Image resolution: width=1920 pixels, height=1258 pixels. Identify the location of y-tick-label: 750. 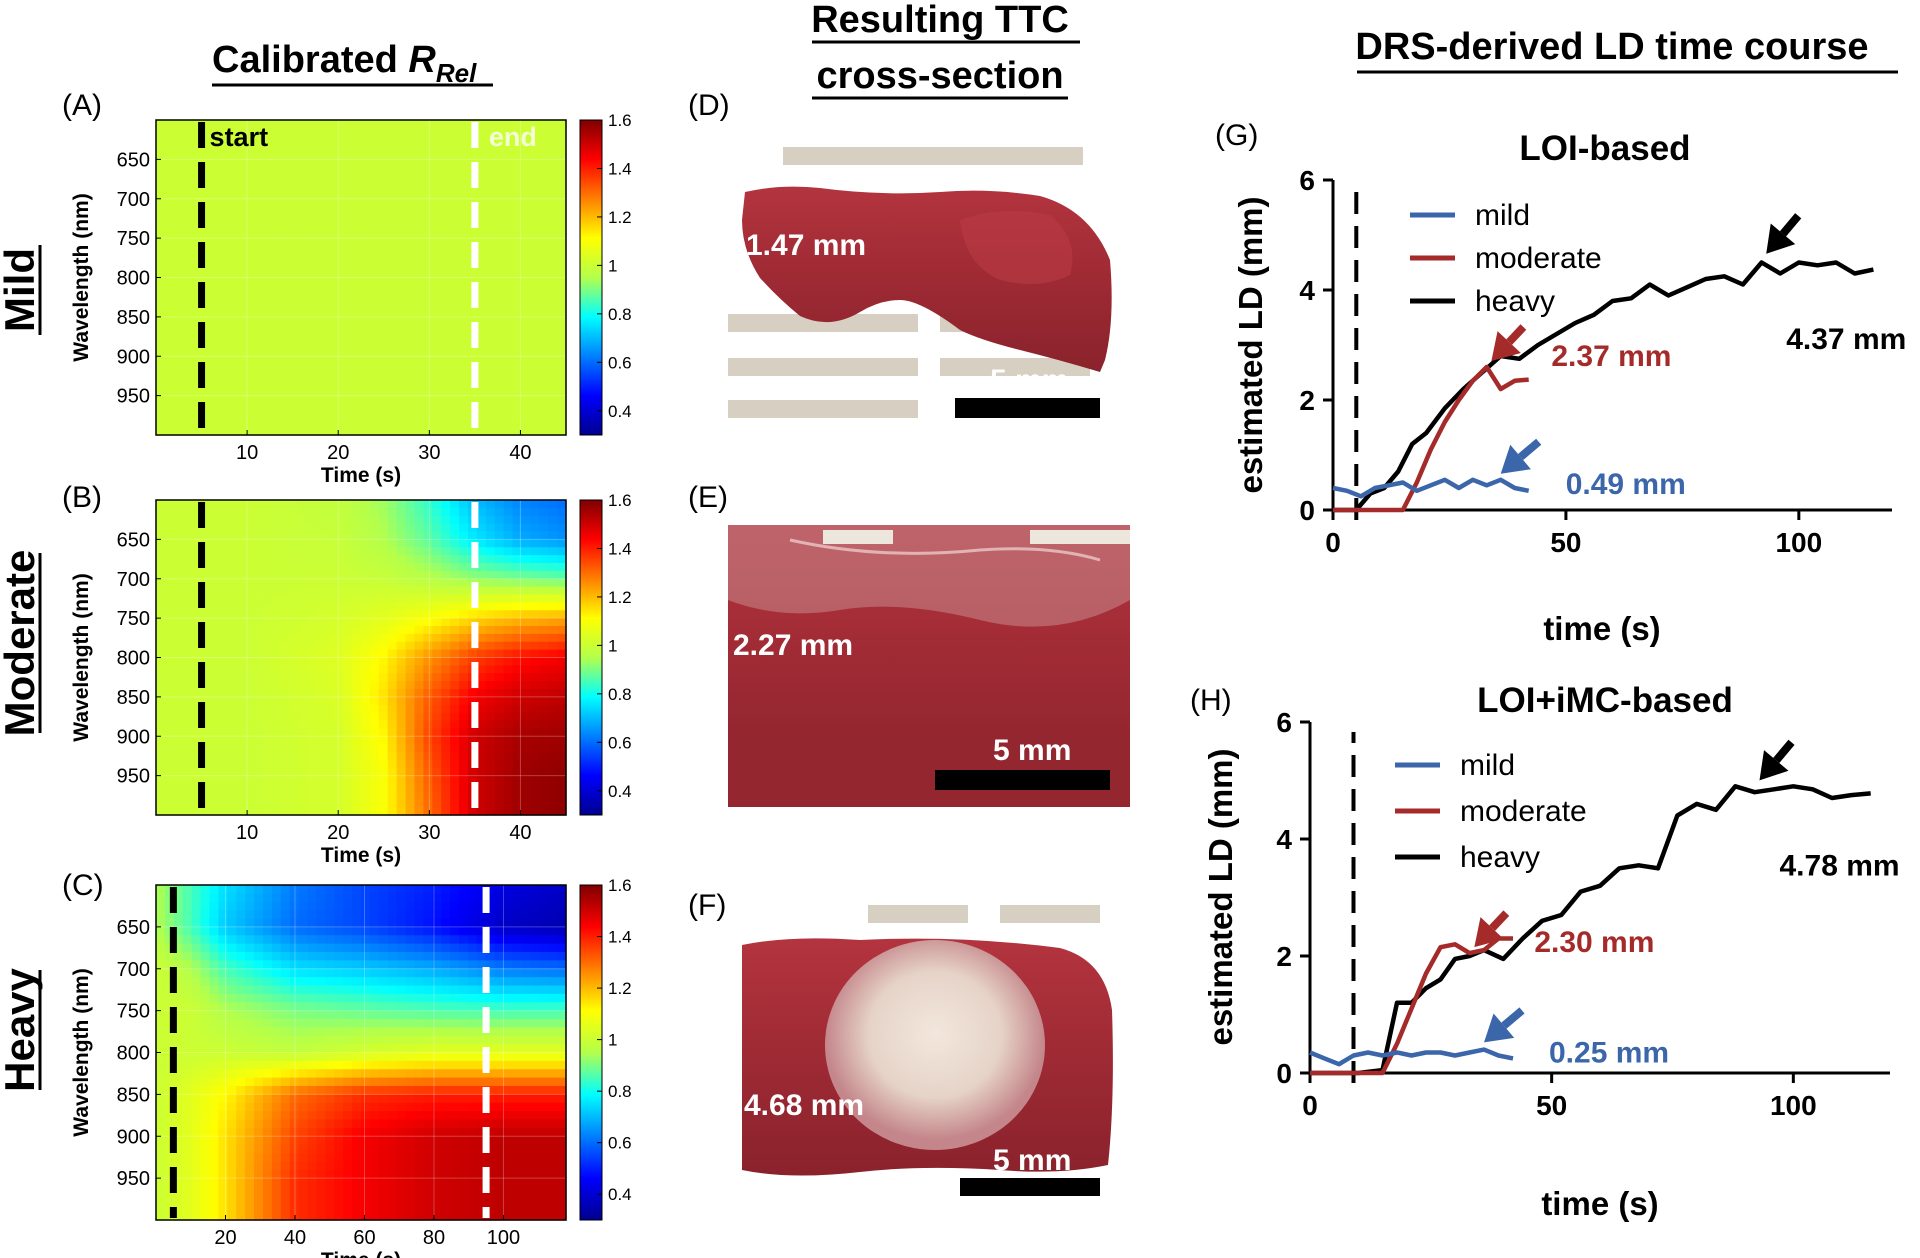
(133, 239).